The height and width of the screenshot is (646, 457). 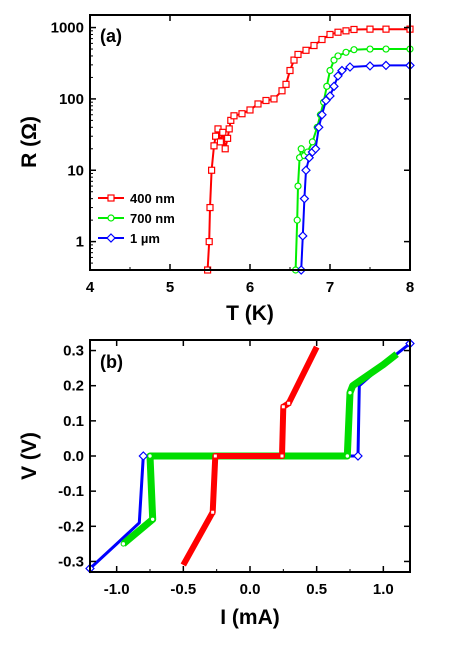 I want to click on panel-b-y-tick-label-1: -0.2, so click(x=71, y=526).